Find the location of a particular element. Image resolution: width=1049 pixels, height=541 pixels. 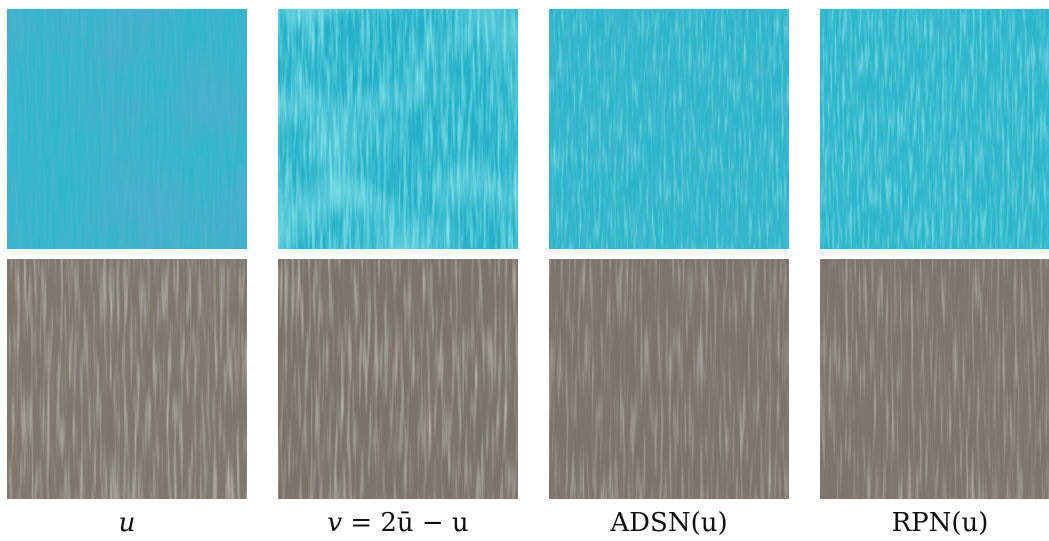

texture-panel-cyan-u is located at coordinates (127, 129).